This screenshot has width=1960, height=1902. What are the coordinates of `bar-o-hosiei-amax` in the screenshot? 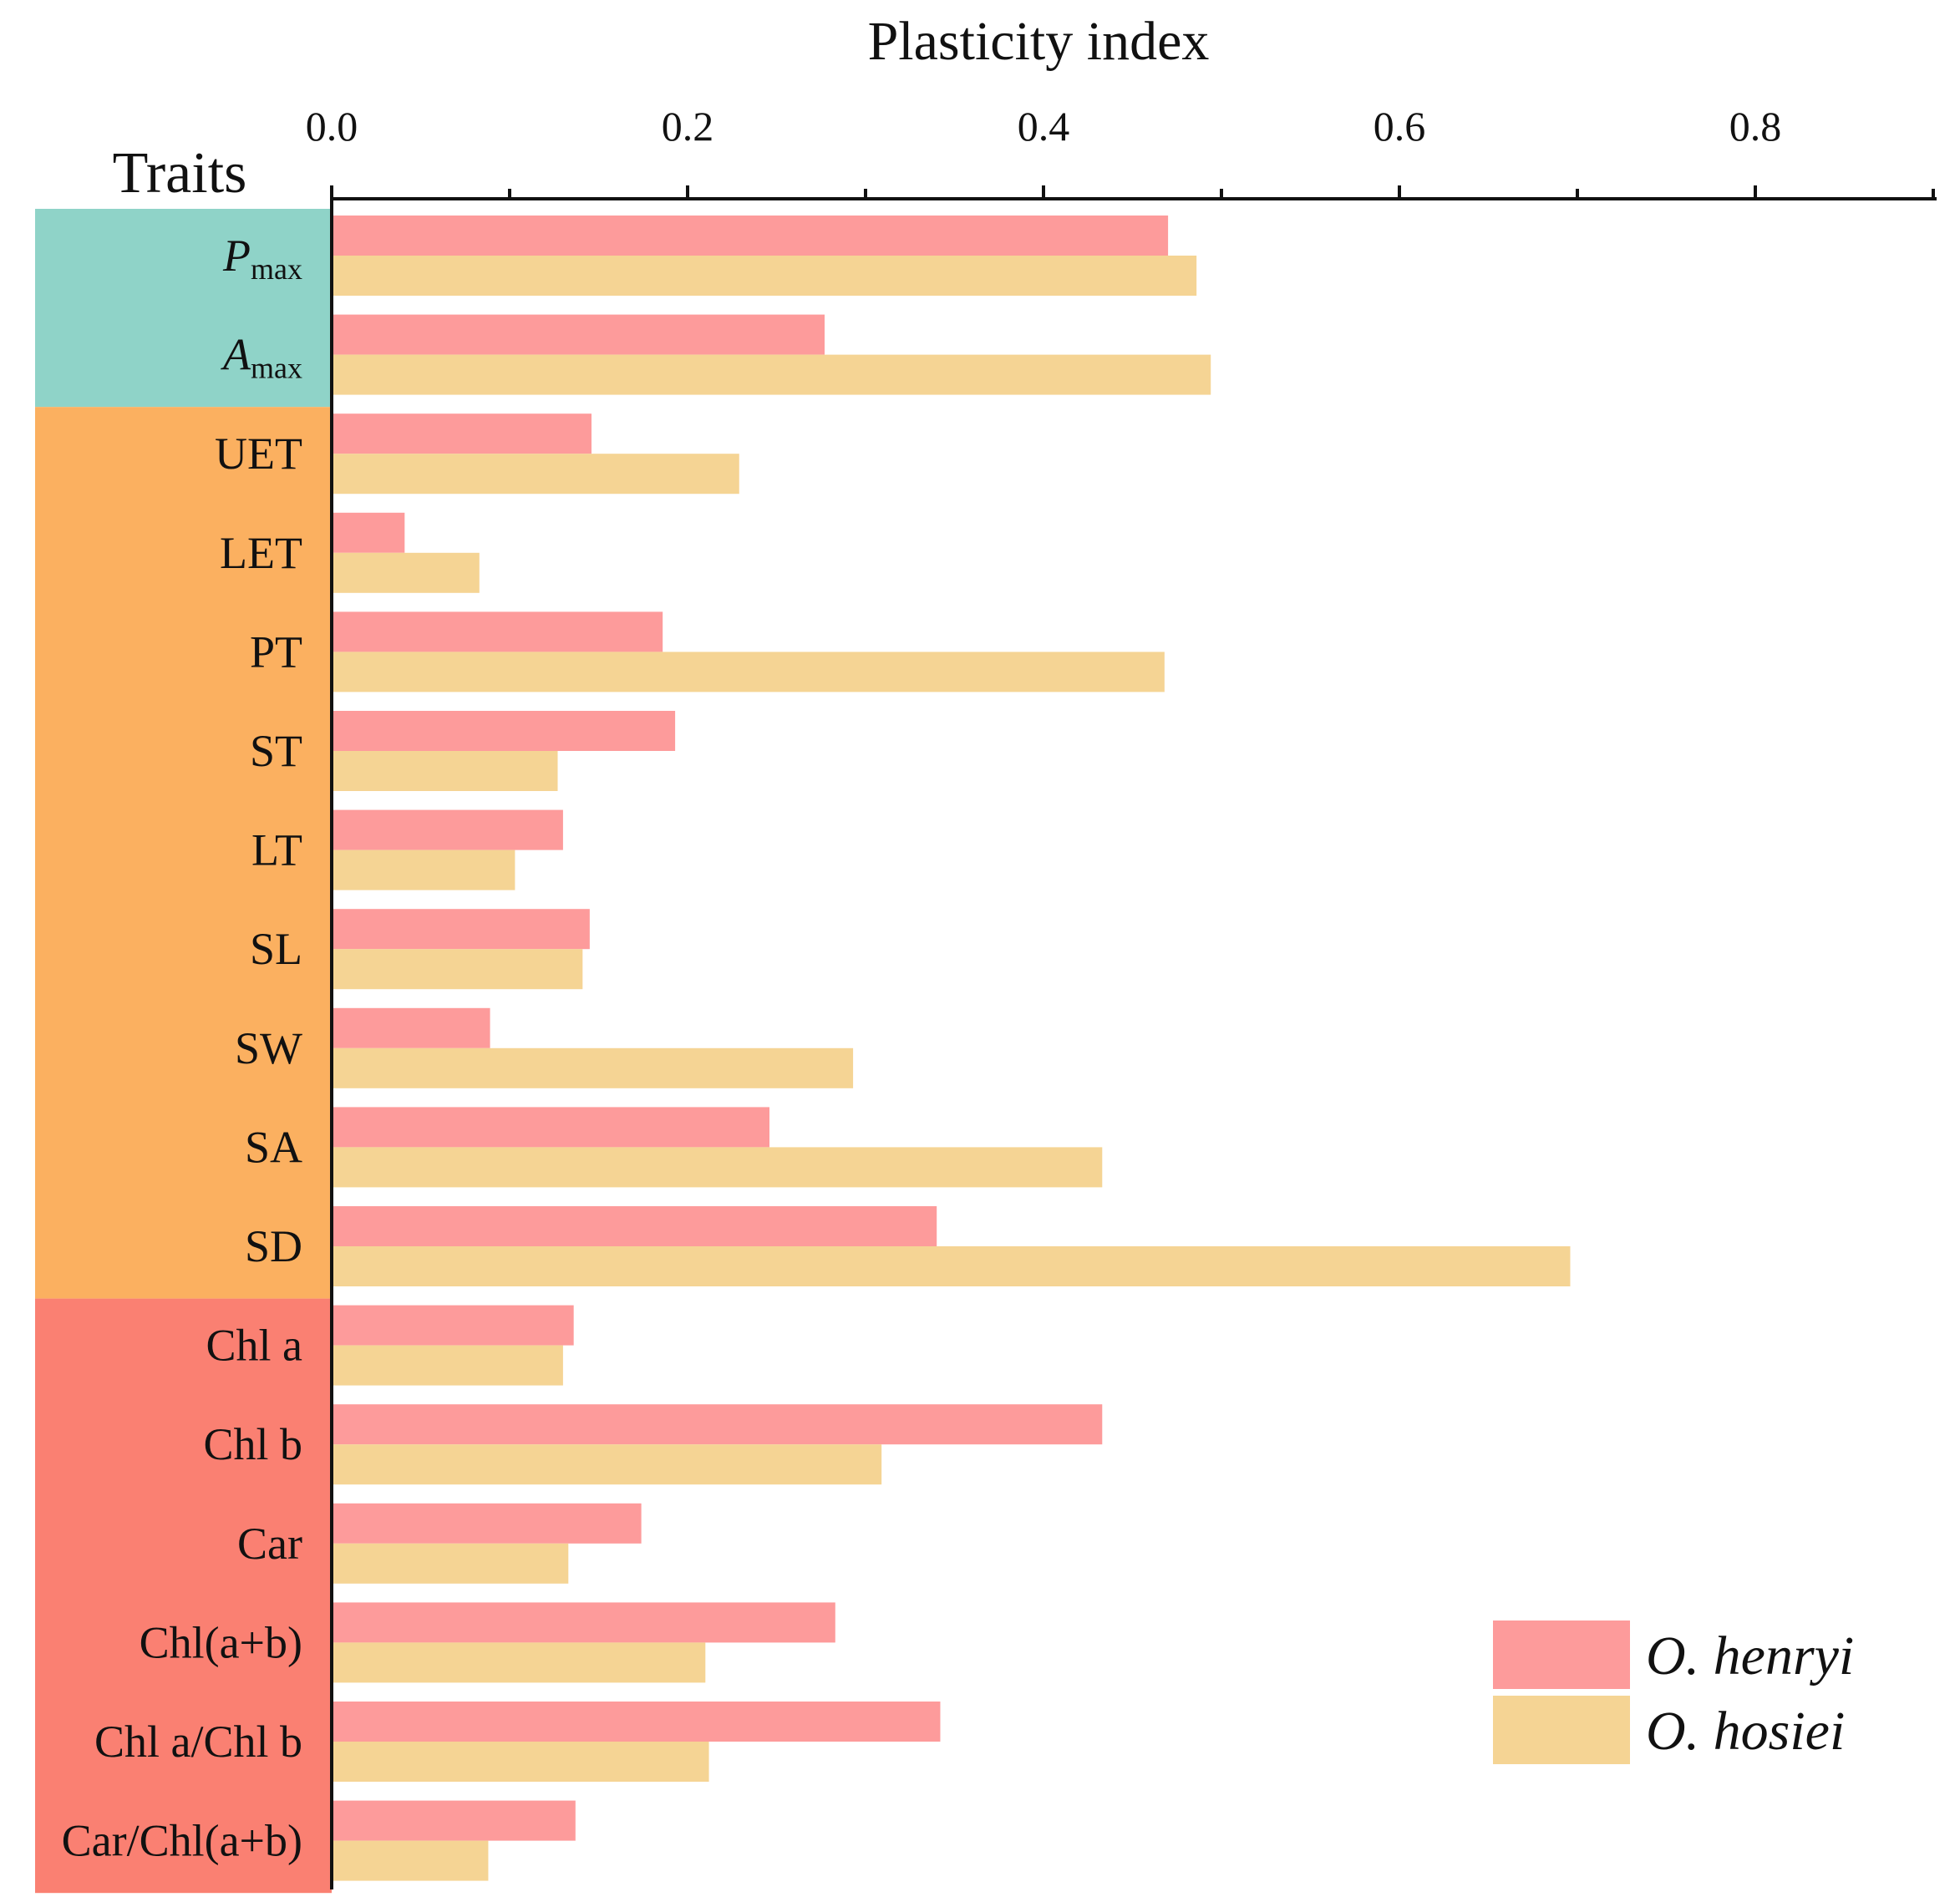 It's located at (771, 375).